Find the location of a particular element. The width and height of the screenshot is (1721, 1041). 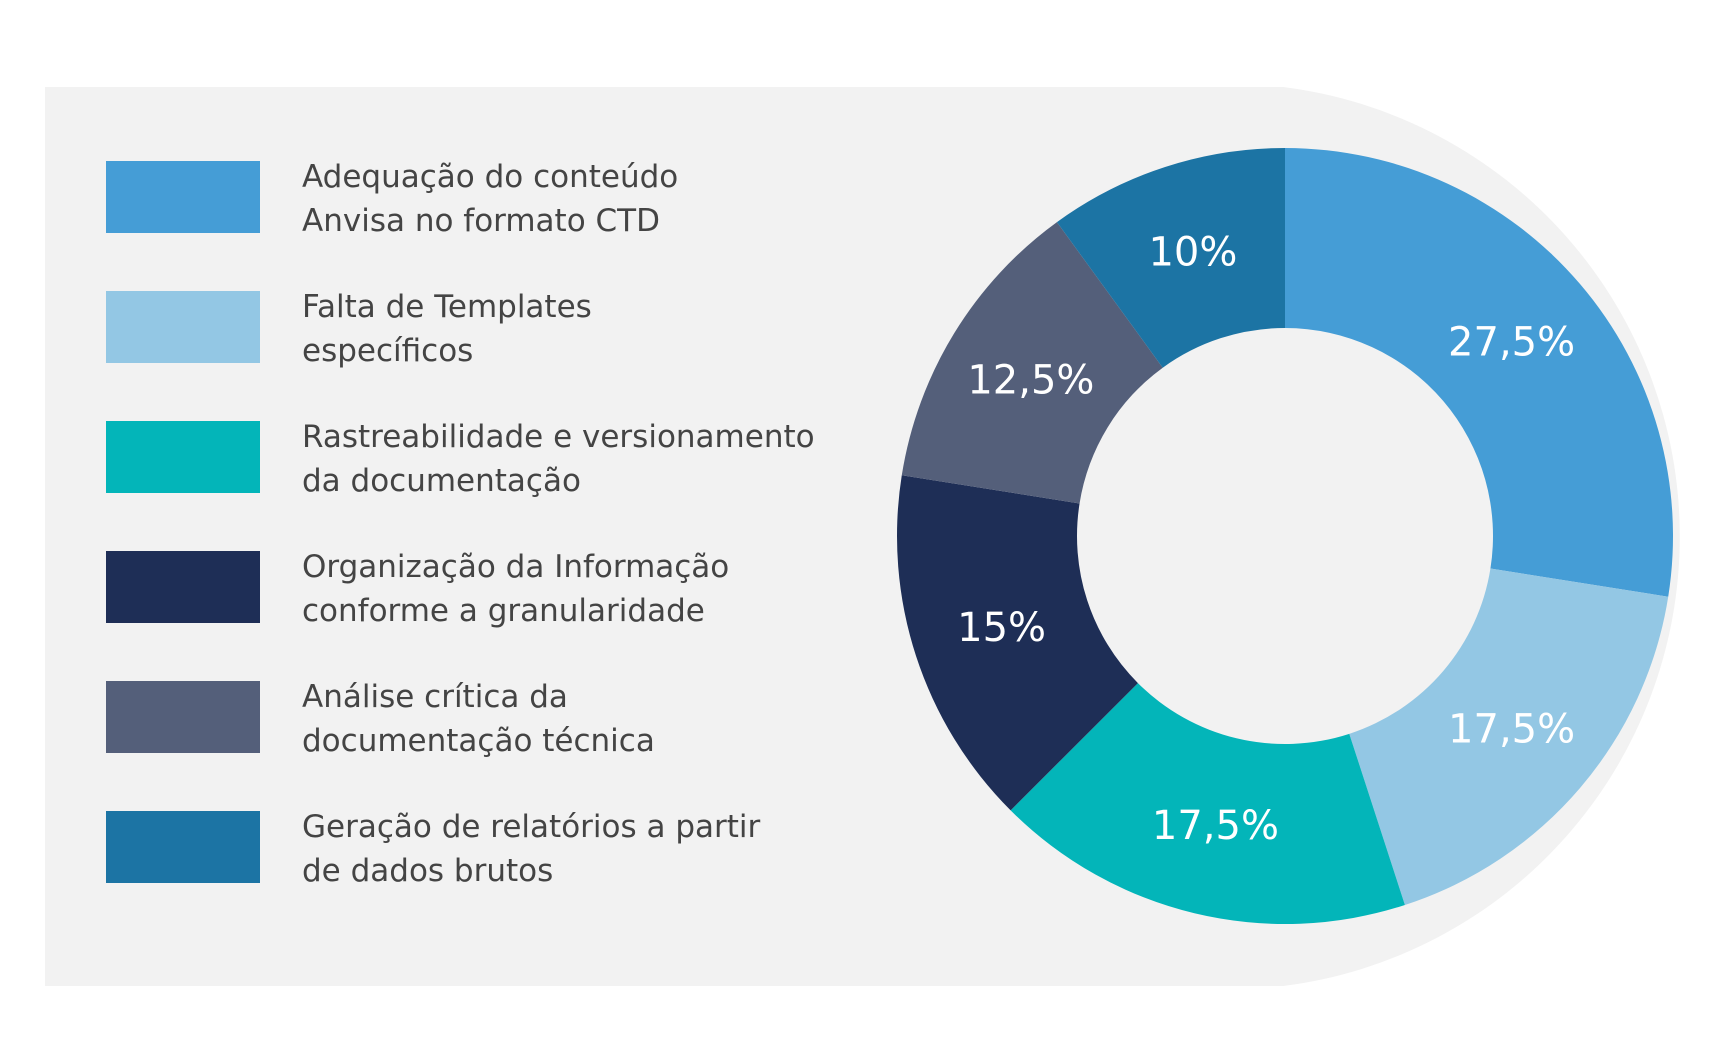

slice-value-label: 12,5% is located at coordinates (1030, 380).